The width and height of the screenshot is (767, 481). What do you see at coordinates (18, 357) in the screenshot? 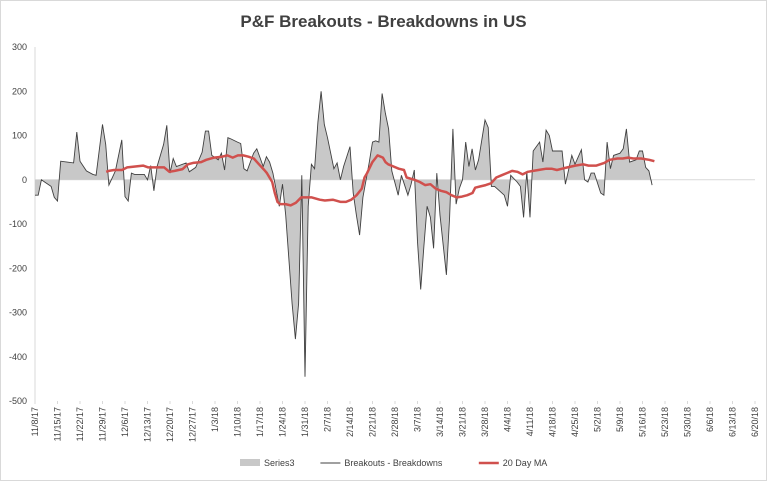
I see `y-tick-label: -400` at bounding box center [18, 357].